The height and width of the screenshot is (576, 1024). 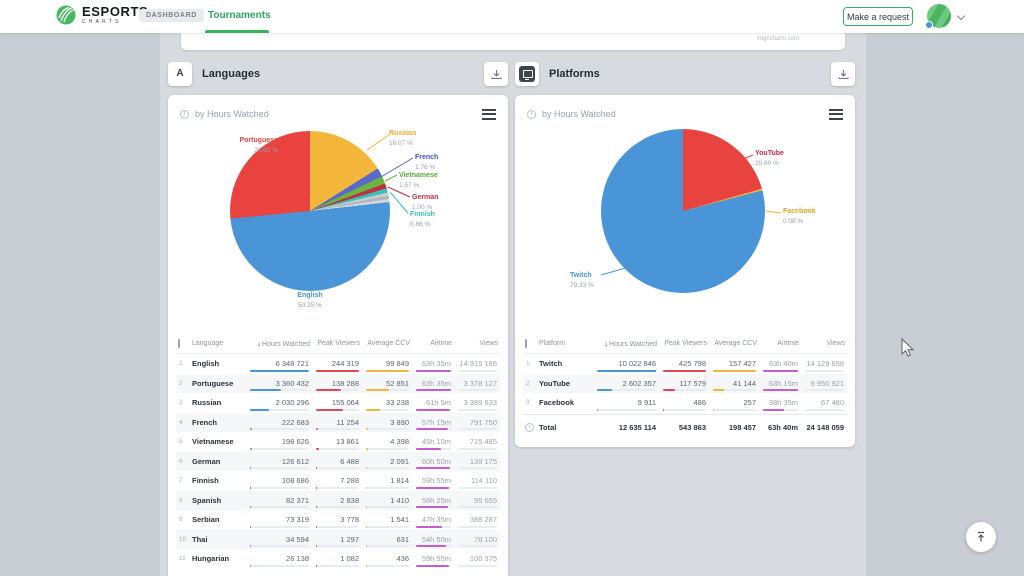 I want to click on dashboard-badge: DASHBOARD, so click(x=171, y=15).